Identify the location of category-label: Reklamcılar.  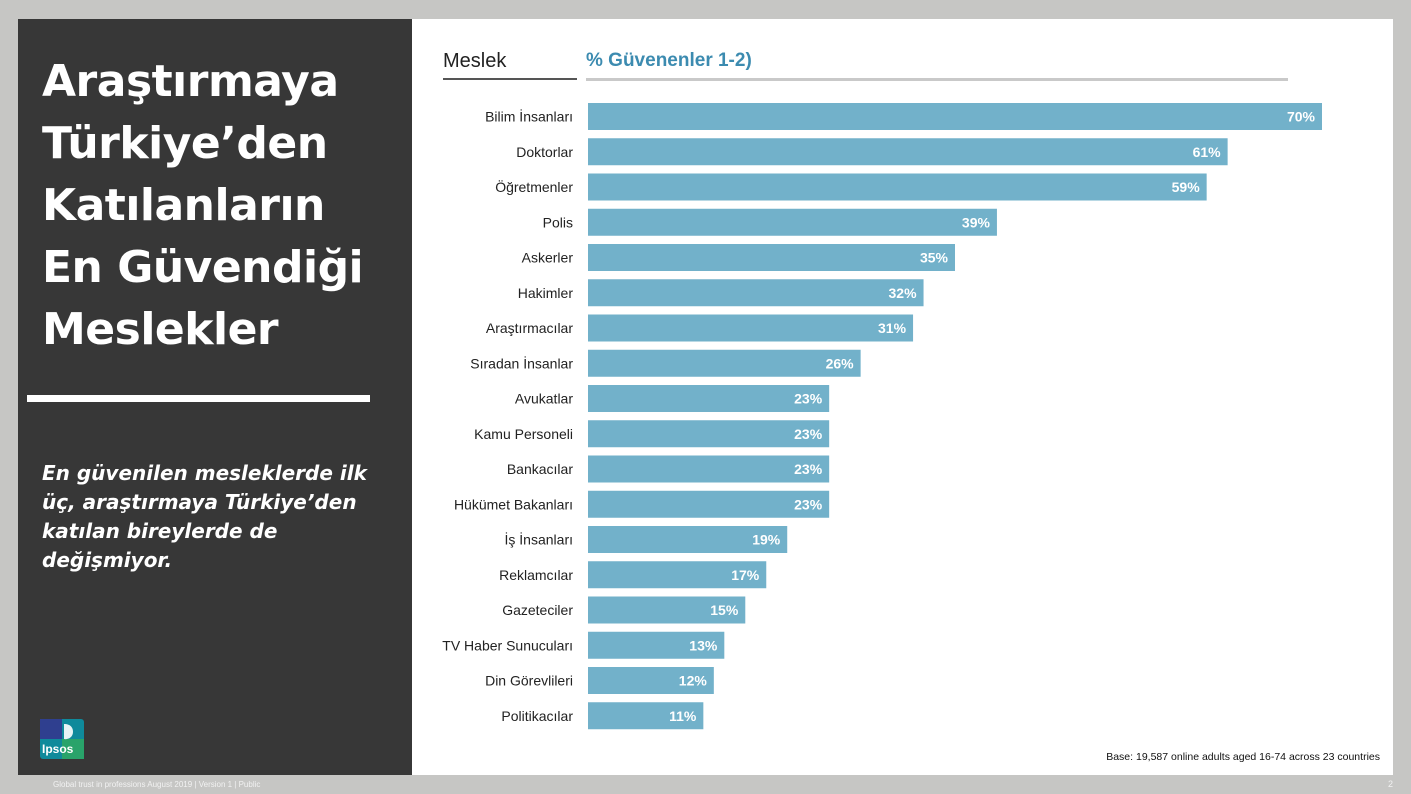
(536, 575).